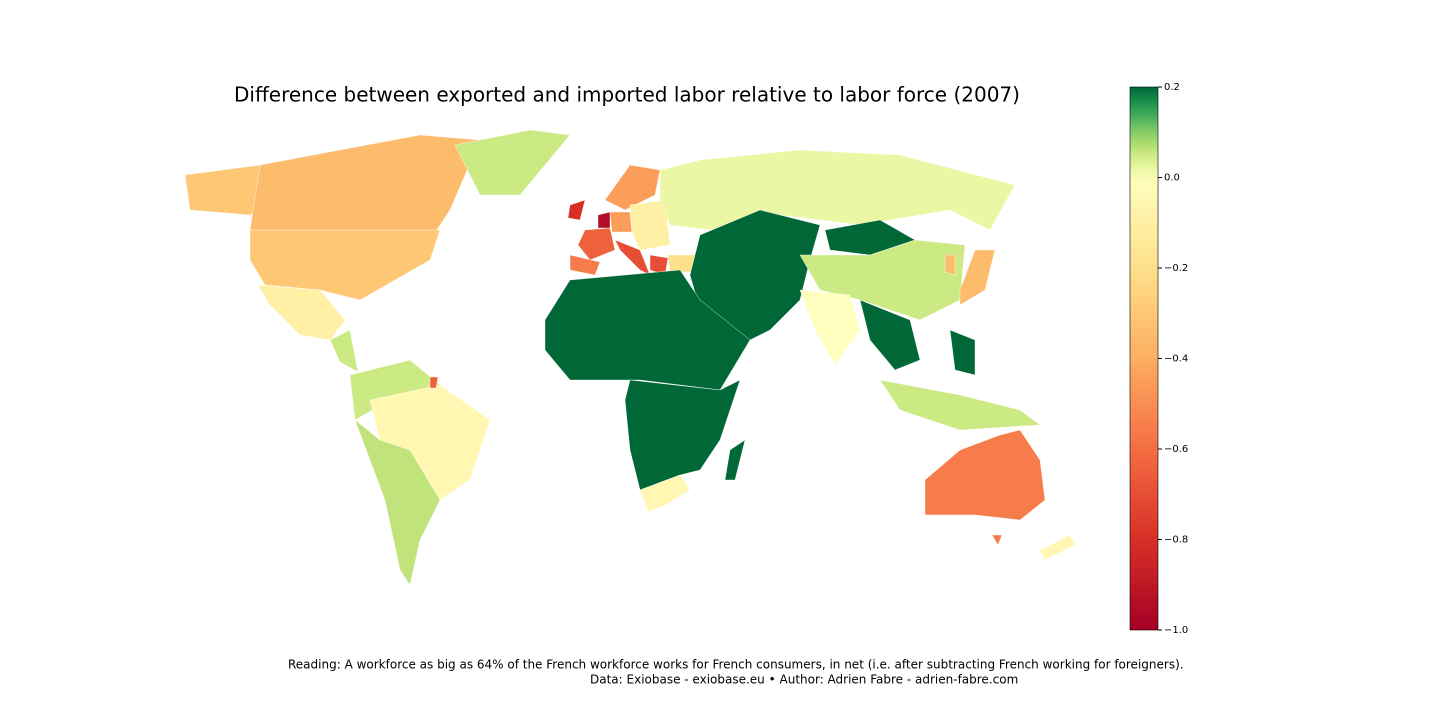 Image resolution: width=1440 pixels, height=720 pixels. Describe the element at coordinates (1176, 449) in the screenshot. I see `colorbar-tick-label: −0.6` at that location.